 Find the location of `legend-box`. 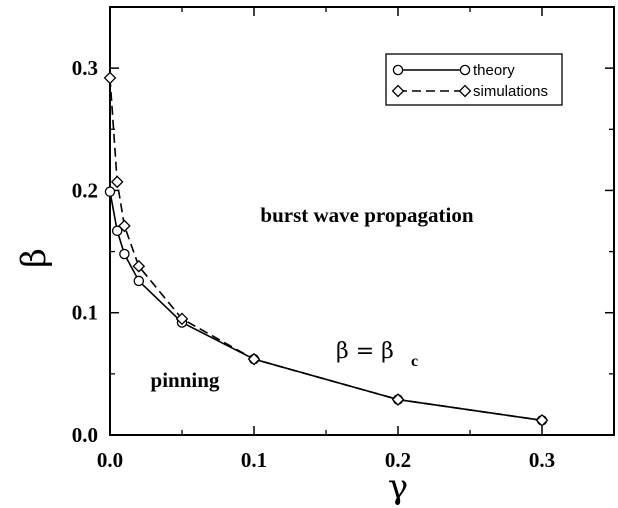

legend-box is located at coordinates (474, 79).